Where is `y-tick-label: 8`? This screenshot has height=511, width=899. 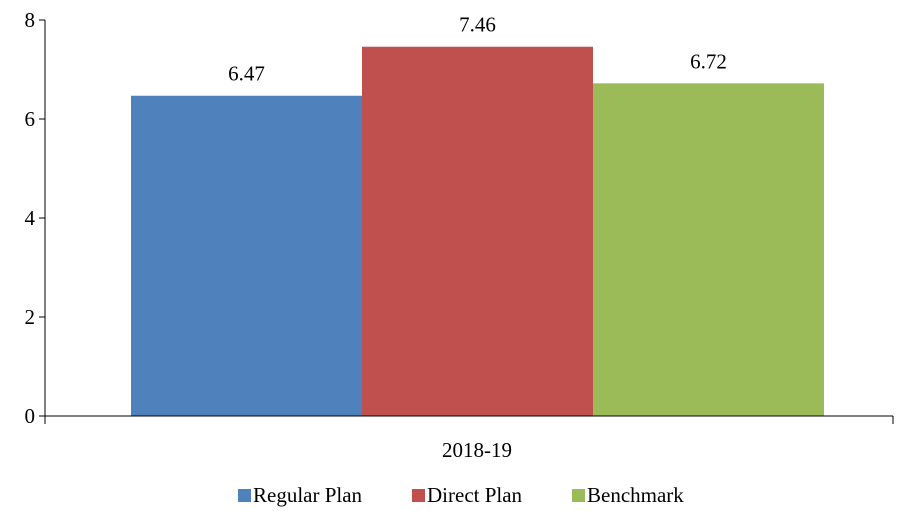
y-tick-label: 8 is located at coordinates (30, 20).